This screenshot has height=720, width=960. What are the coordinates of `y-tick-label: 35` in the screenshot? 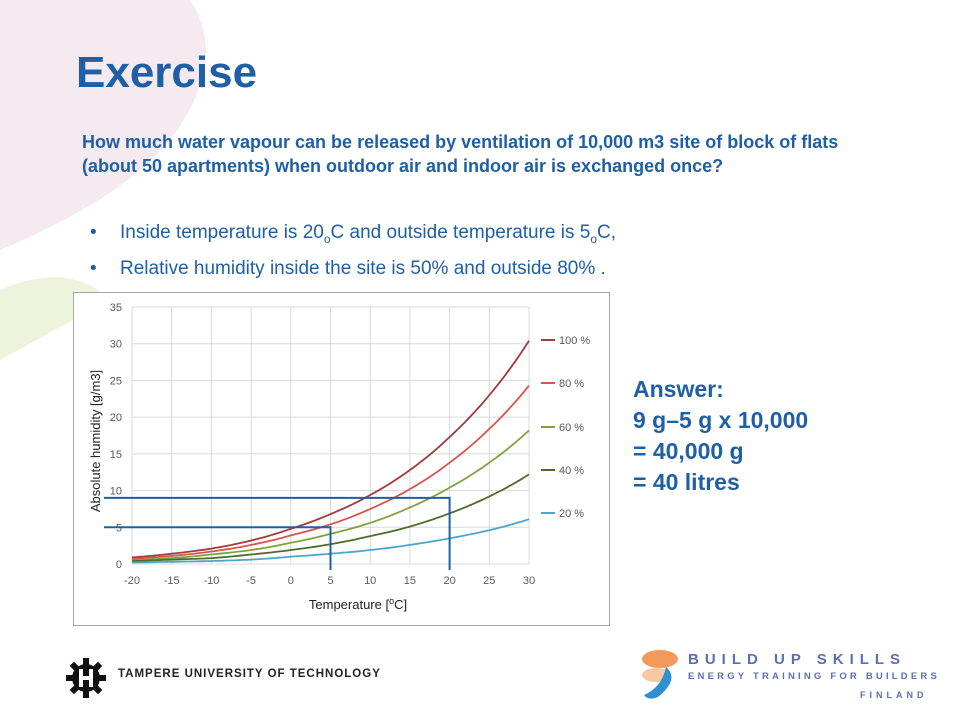 It's located at (116, 308).